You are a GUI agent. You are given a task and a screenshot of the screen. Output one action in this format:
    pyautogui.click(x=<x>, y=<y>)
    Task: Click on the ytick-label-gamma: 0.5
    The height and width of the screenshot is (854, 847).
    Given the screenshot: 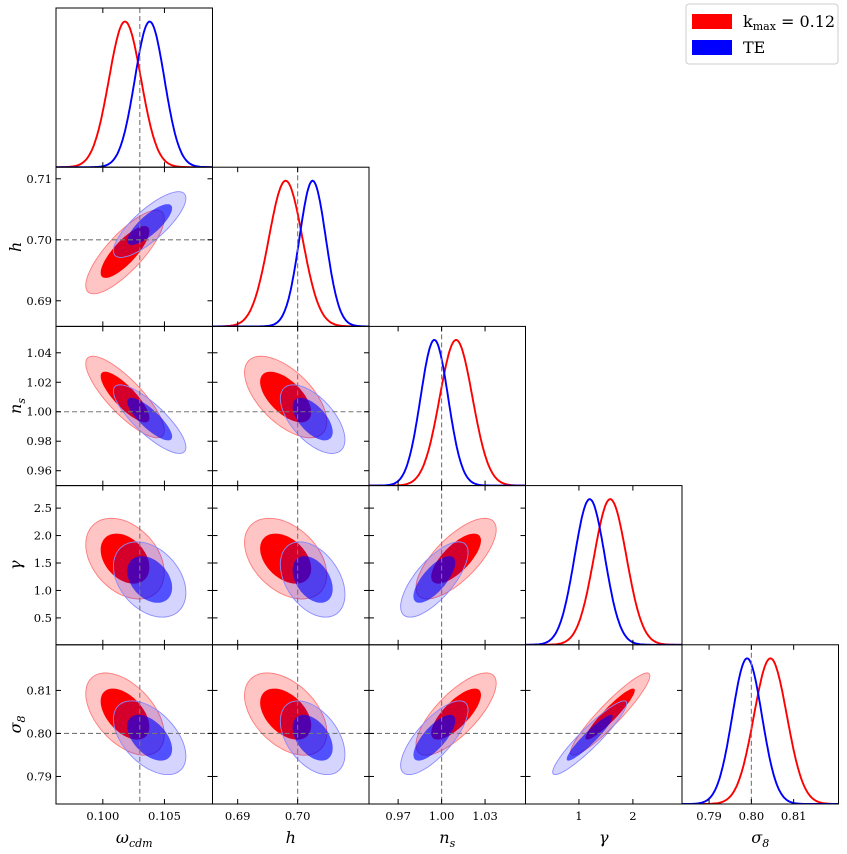 What is the action you would take?
    pyautogui.click(x=43, y=618)
    